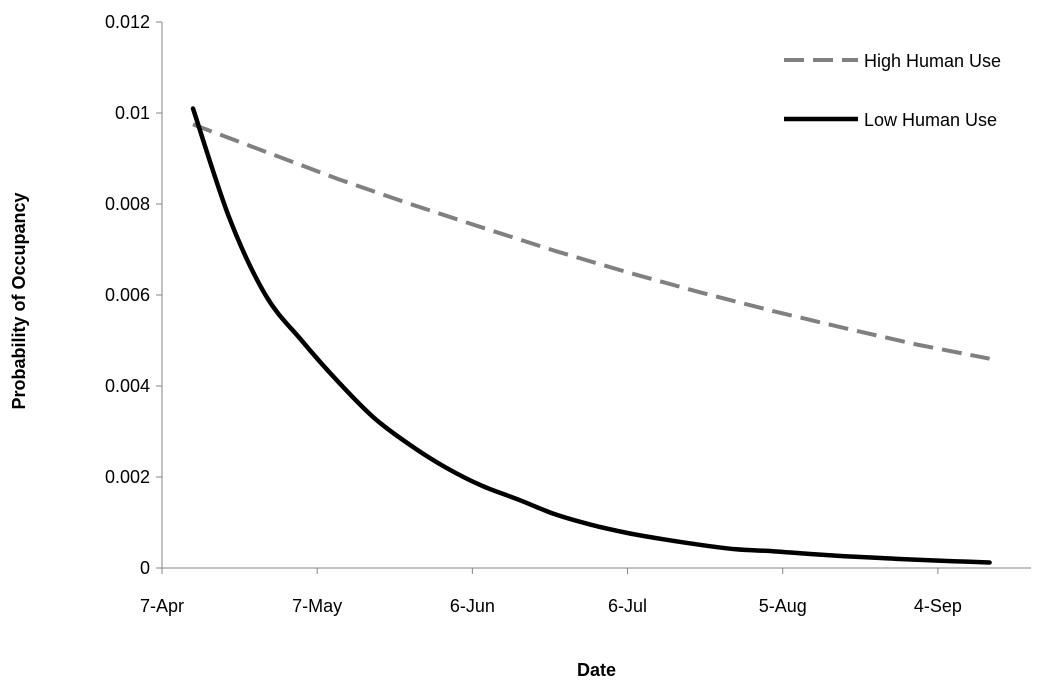 This screenshot has width=1044, height=692. I want to click on y-tick-label: 0.012, so click(127, 22).